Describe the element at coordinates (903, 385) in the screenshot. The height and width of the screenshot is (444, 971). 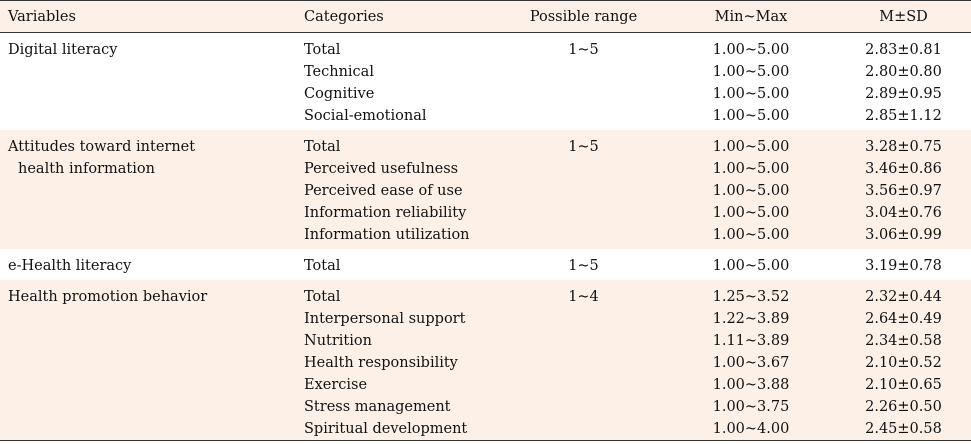
I see `mean-sd: 2.10±0.65` at that location.